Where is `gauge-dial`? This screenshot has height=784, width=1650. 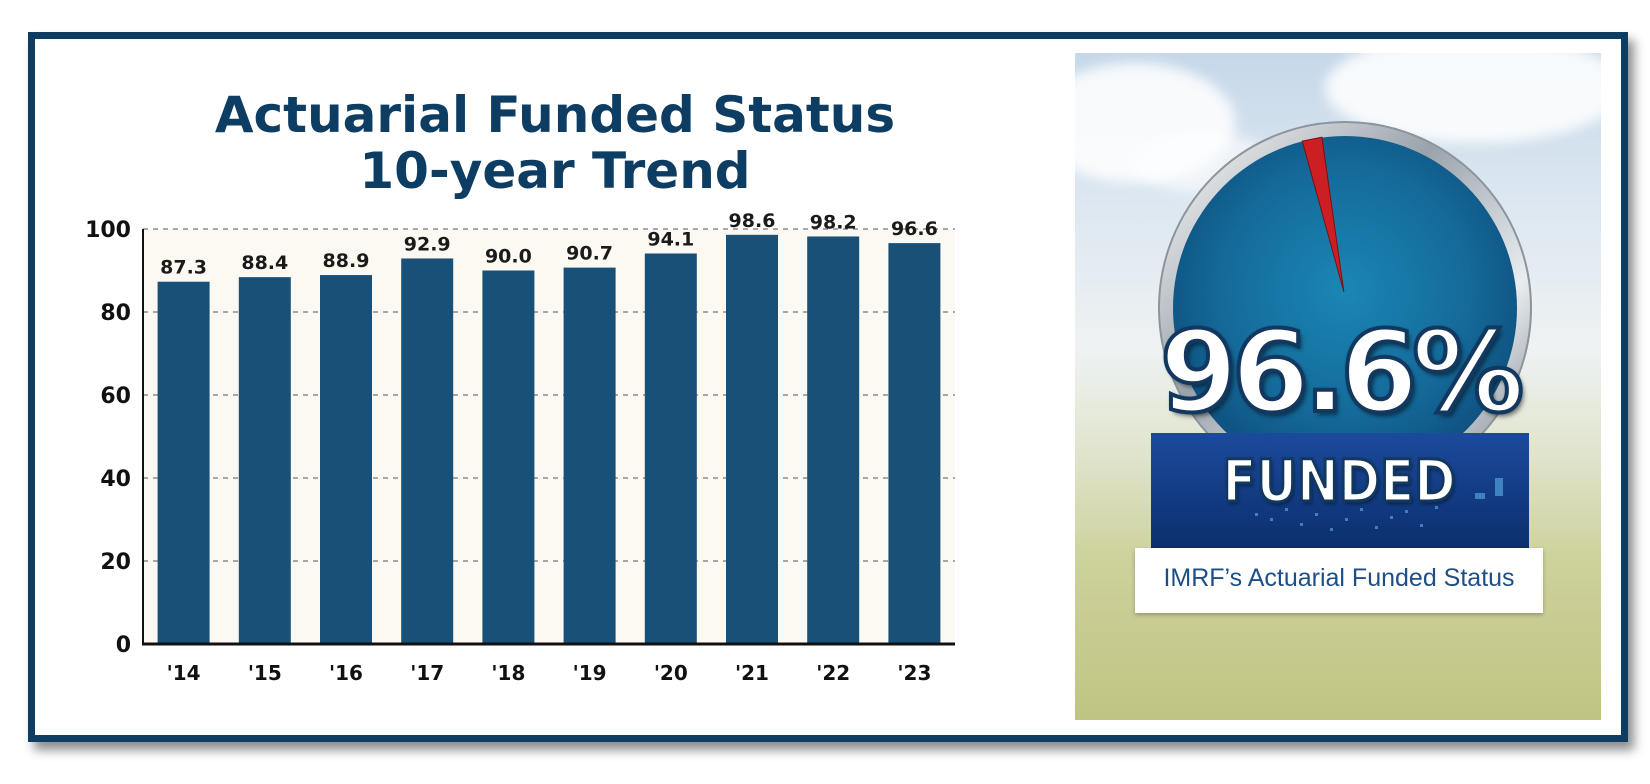
gauge-dial is located at coordinates (1341, 334).